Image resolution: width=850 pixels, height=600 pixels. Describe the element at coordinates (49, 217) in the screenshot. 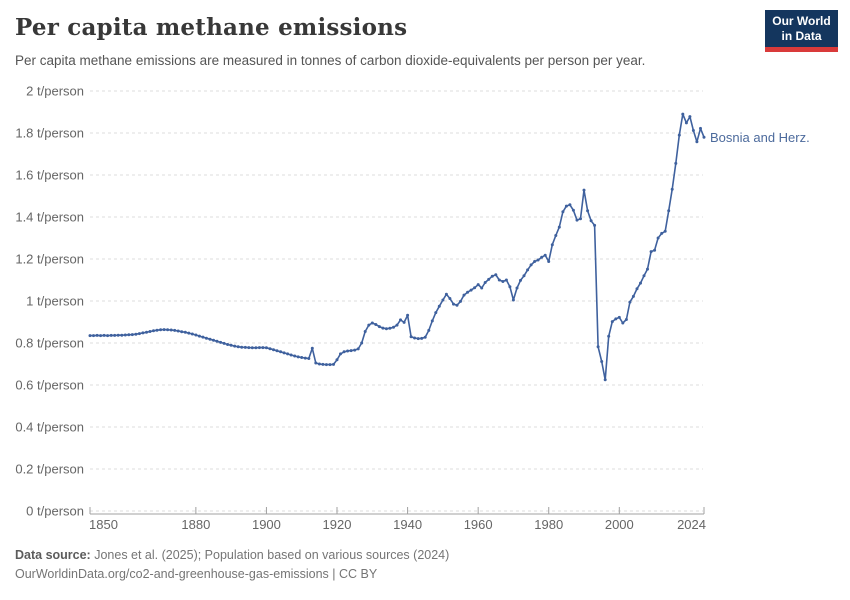

I see `y-tick-label: 1.4 t/person` at that location.